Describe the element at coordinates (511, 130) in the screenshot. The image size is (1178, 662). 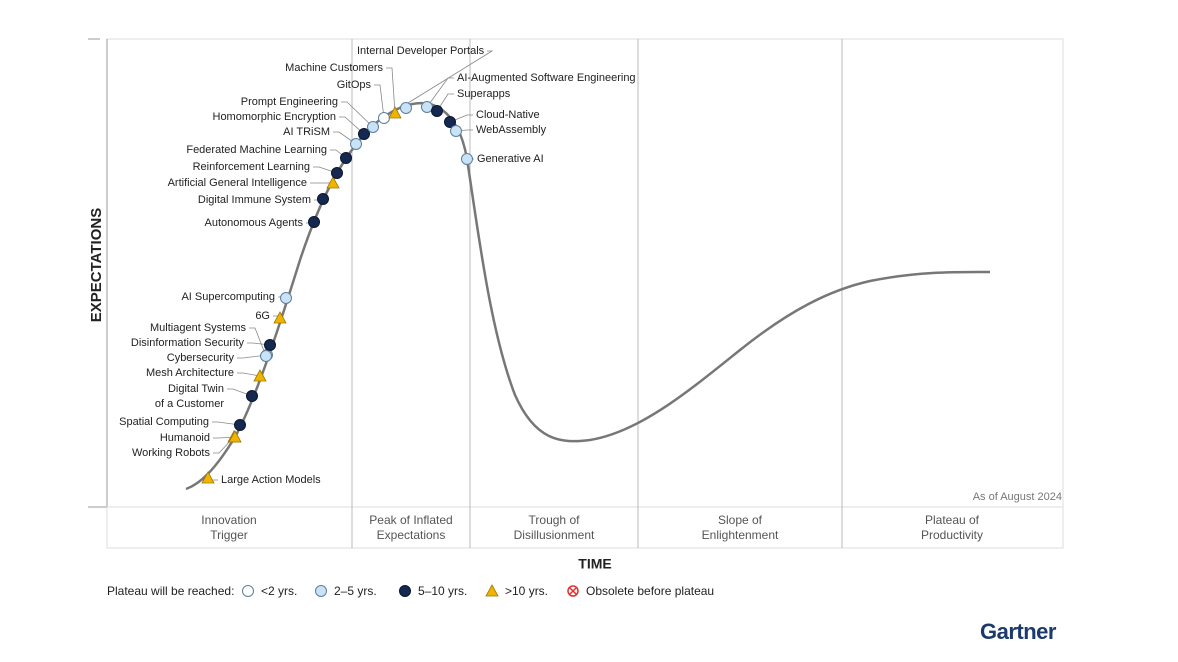
I see `node-label: WebAssembly` at that location.